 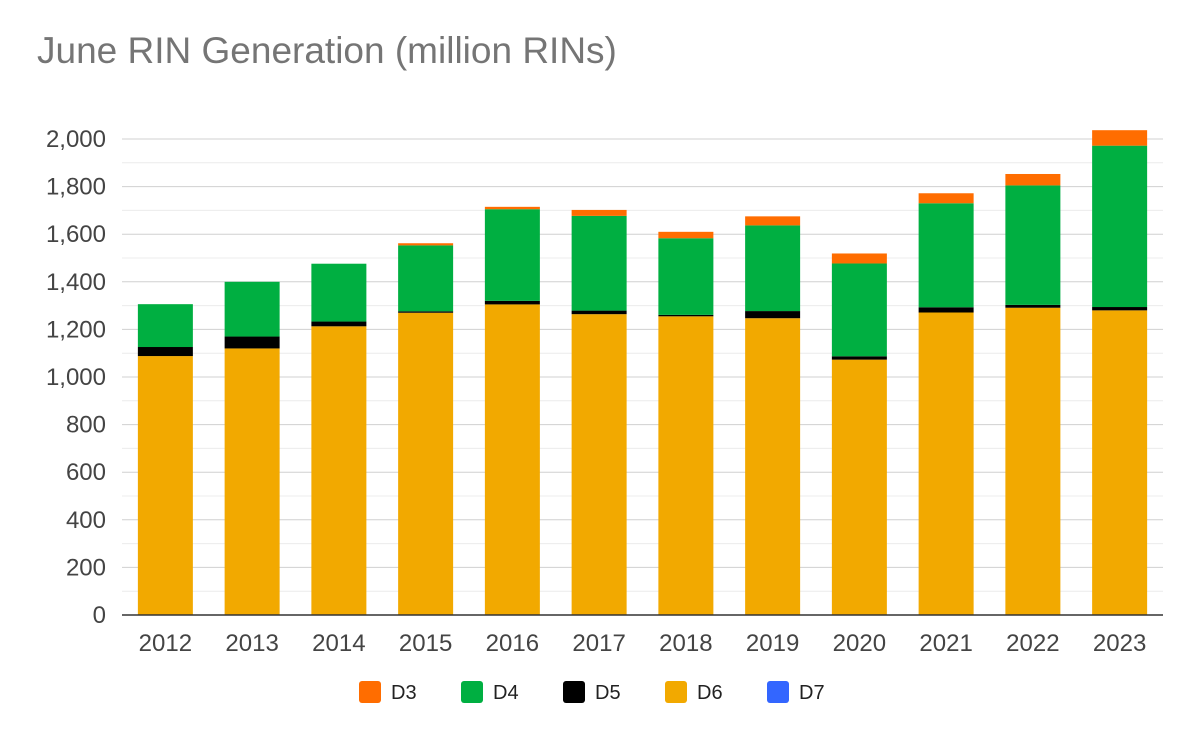 I want to click on legend-label-d6: D6, so click(x=710, y=693).